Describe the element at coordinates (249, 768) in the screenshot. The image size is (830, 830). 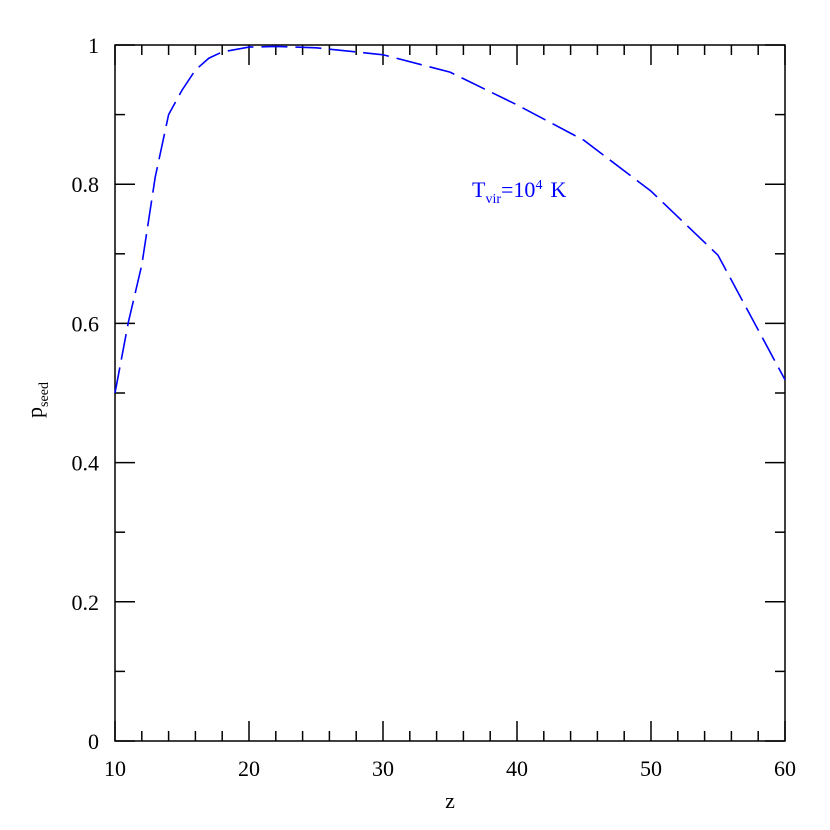
I see `x-tick-label: 20` at that location.